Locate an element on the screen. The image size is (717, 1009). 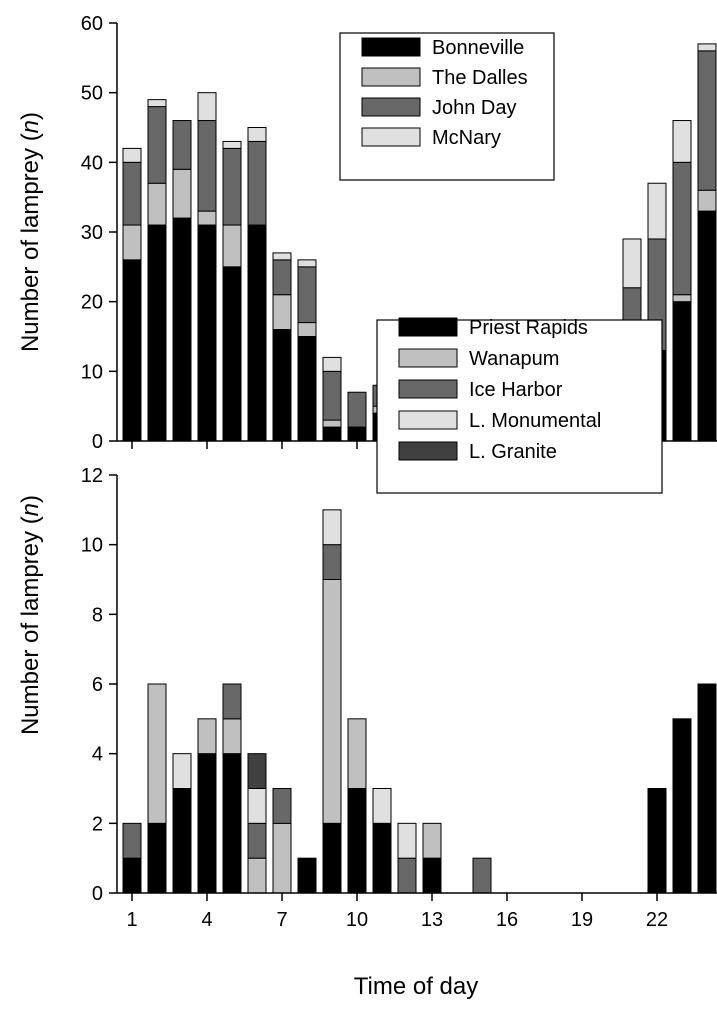
bar-p0-s0-x3 is located at coordinates (182, 329).